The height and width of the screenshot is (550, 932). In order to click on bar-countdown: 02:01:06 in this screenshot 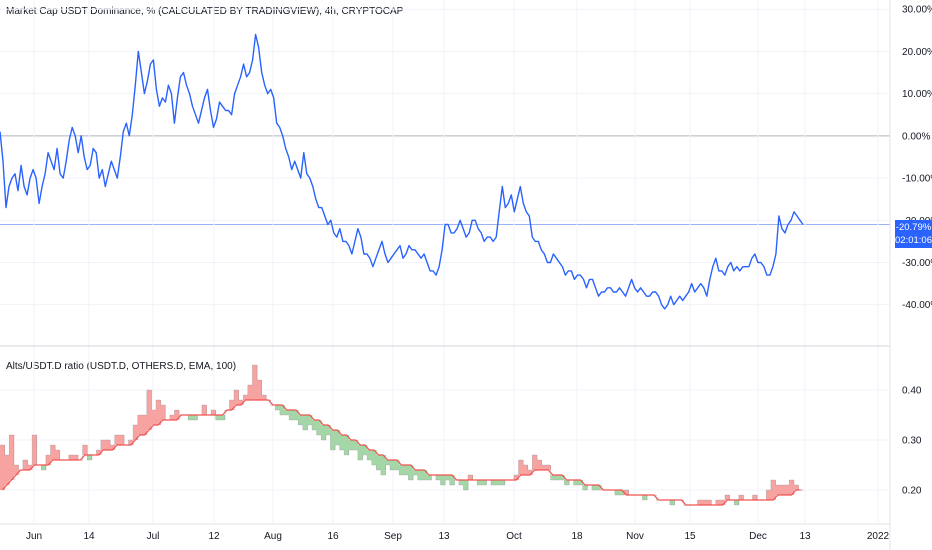, I will do `click(913, 240)`.